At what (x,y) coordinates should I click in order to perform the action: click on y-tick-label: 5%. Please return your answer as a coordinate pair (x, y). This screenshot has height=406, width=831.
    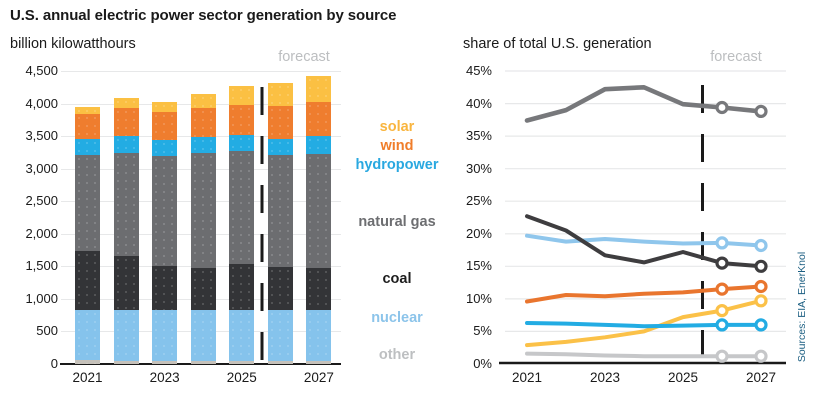
    Looking at the image, I should click on (482, 331).